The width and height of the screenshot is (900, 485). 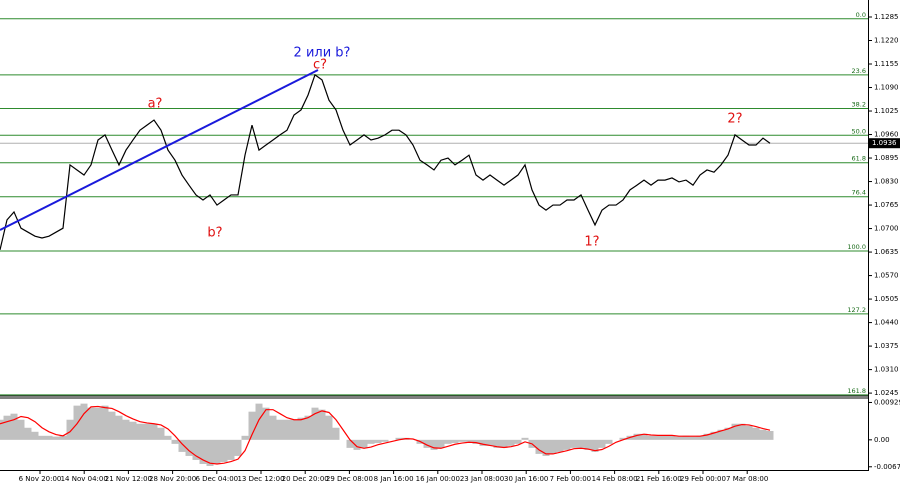 What do you see at coordinates (438, 479) in the screenshot?
I see `x-tick-label: 16 Jan 00:00` at bounding box center [438, 479].